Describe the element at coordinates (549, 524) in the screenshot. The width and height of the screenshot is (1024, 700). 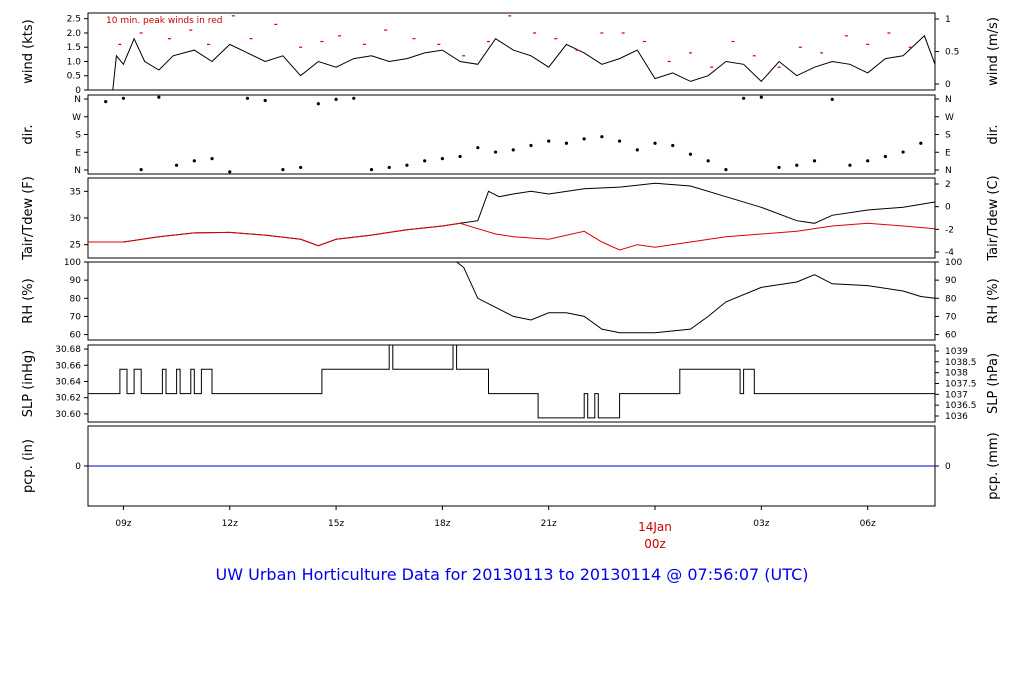
I see `x-tick-label: 21z` at that location.